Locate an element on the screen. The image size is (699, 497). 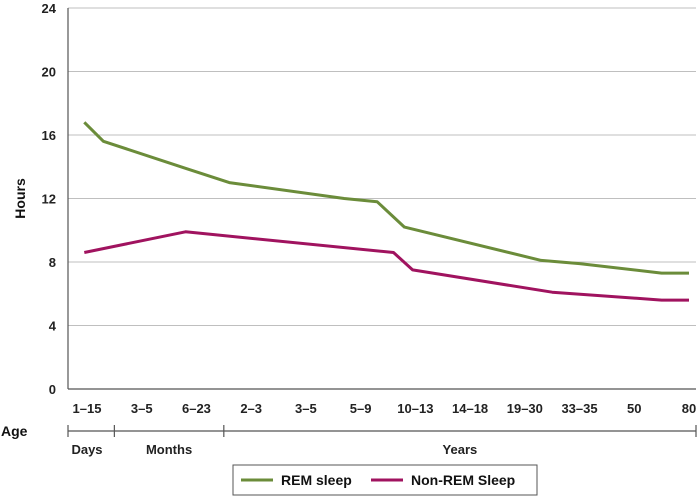
x-tick-label: 10–13 is located at coordinates (415, 408).